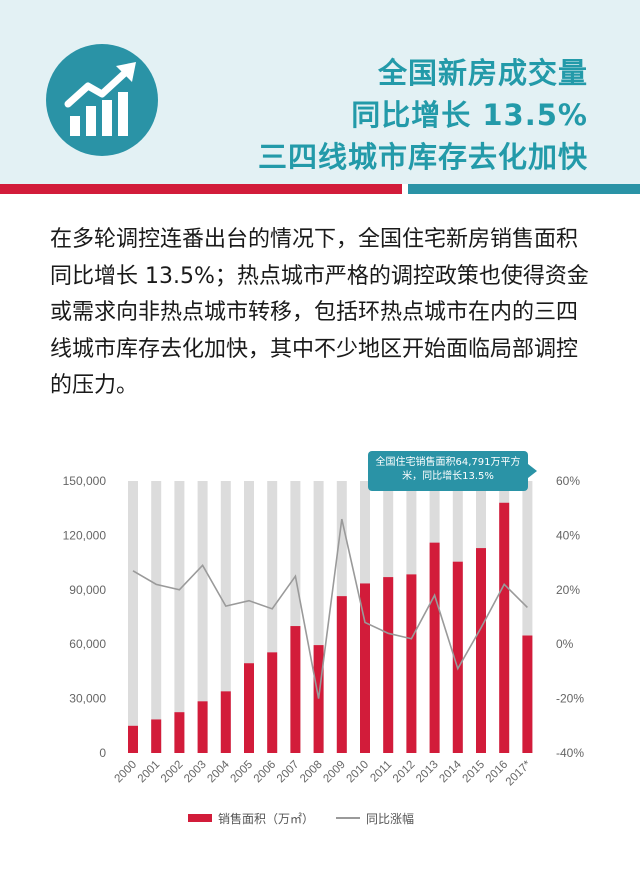 The width and height of the screenshot is (640, 884). I want to click on title-line-1: 全国新房成交量, so click(482, 73).